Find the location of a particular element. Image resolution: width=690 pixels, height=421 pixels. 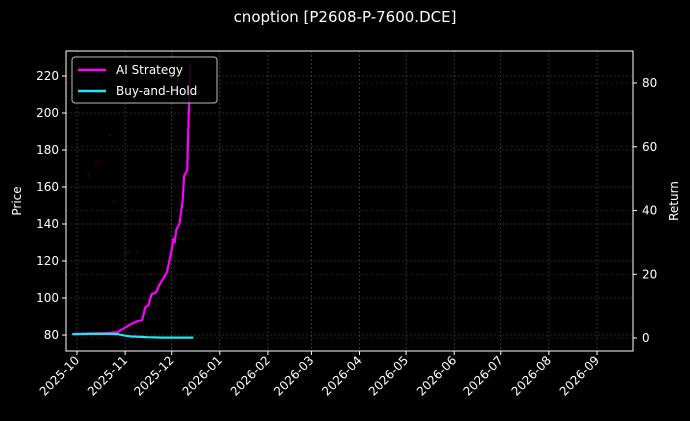

x-tick-label: 2026-04 is located at coordinates (341, 375).